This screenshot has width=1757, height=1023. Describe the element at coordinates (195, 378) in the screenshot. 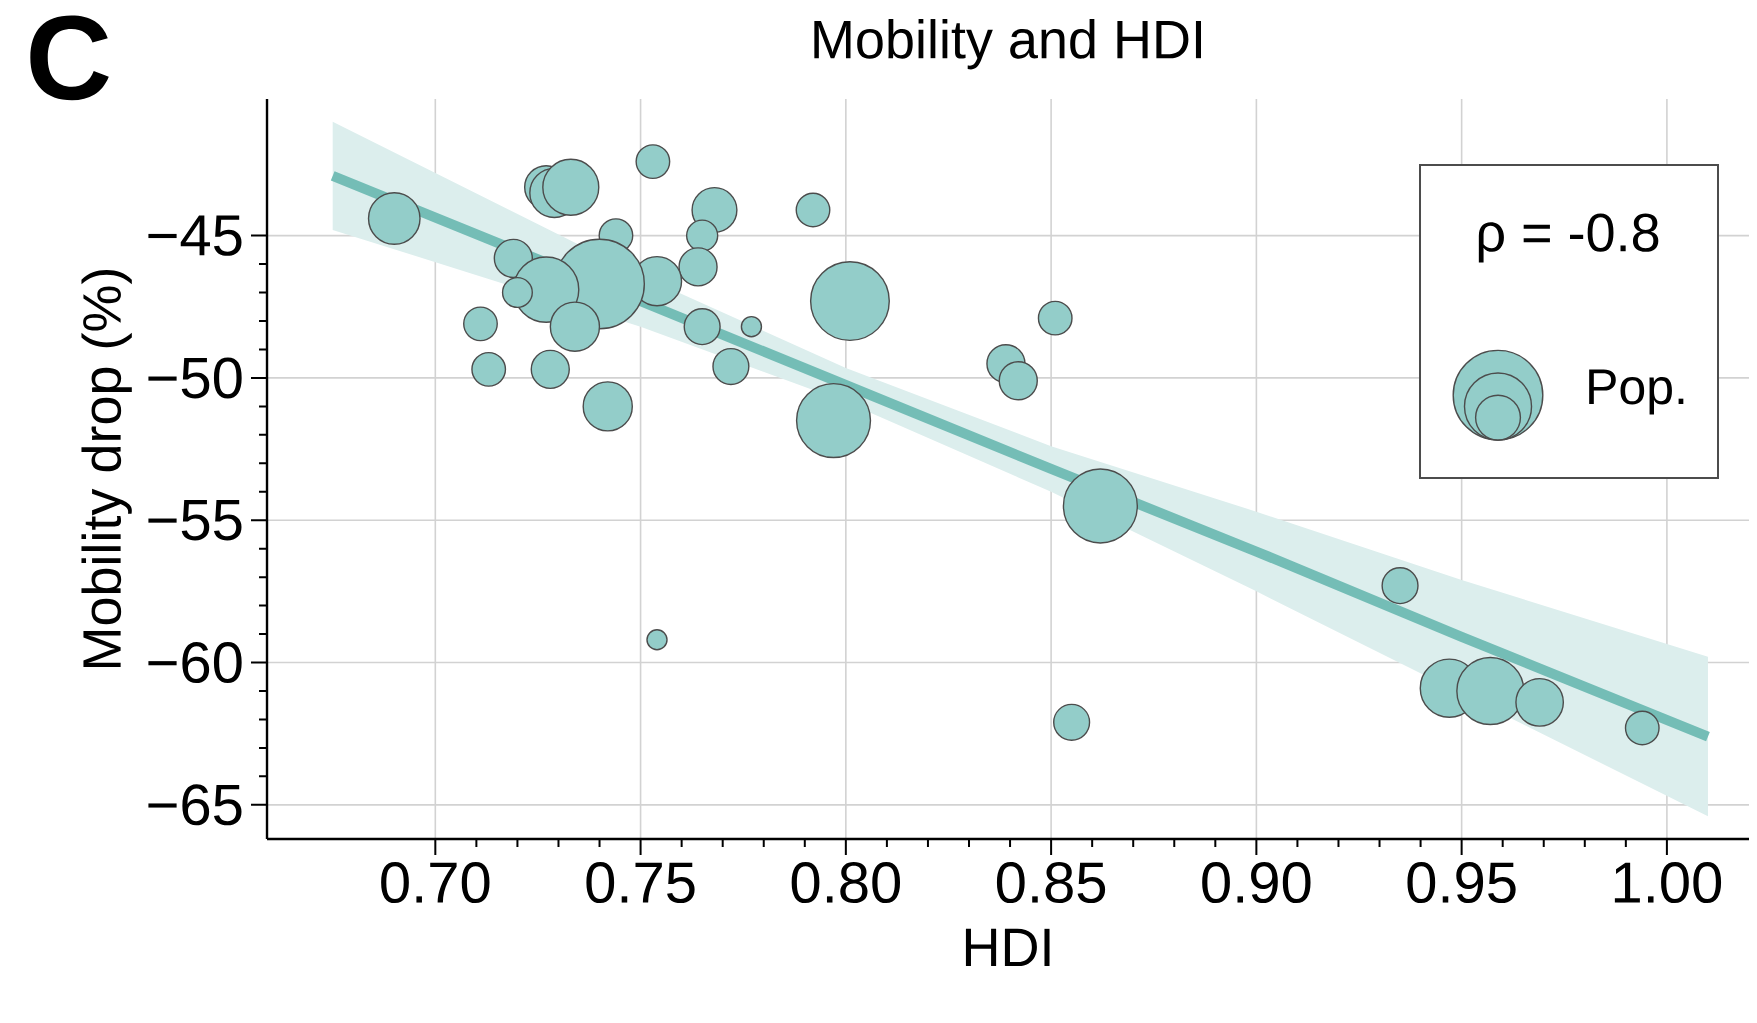

I see `y-tick-label: −50` at that location.